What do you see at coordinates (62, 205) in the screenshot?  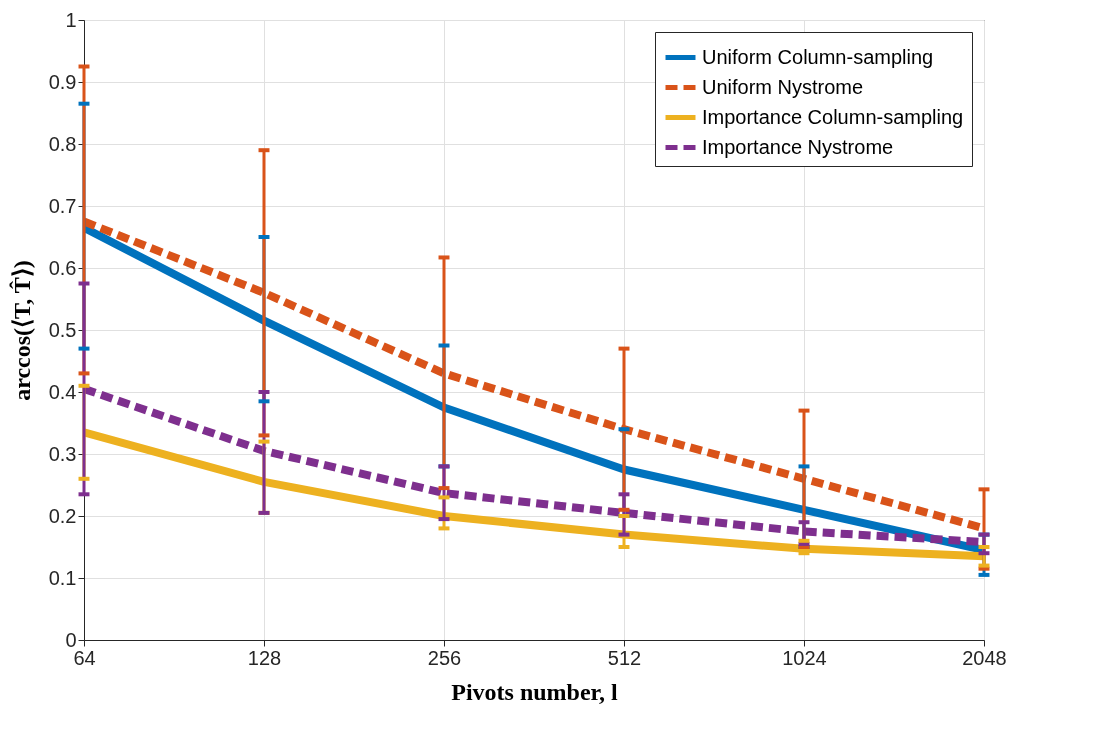 I see `y-tick-label: 0.7` at bounding box center [62, 205].